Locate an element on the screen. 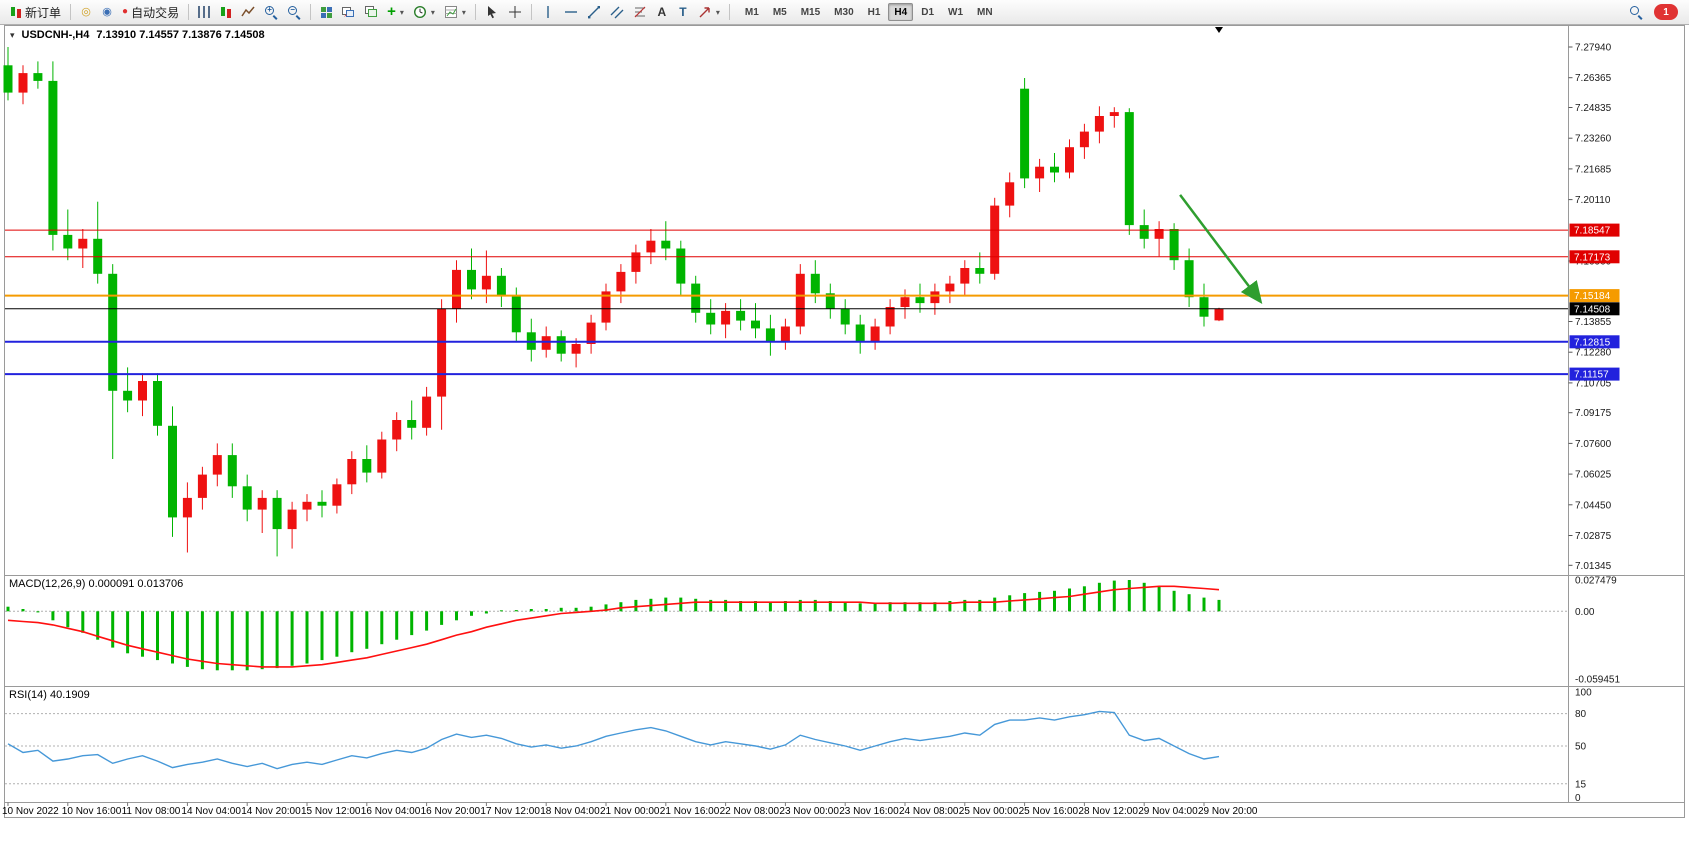 This screenshot has width=1689, height=859. vertical-line-icon is located at coordinates (548, 12).